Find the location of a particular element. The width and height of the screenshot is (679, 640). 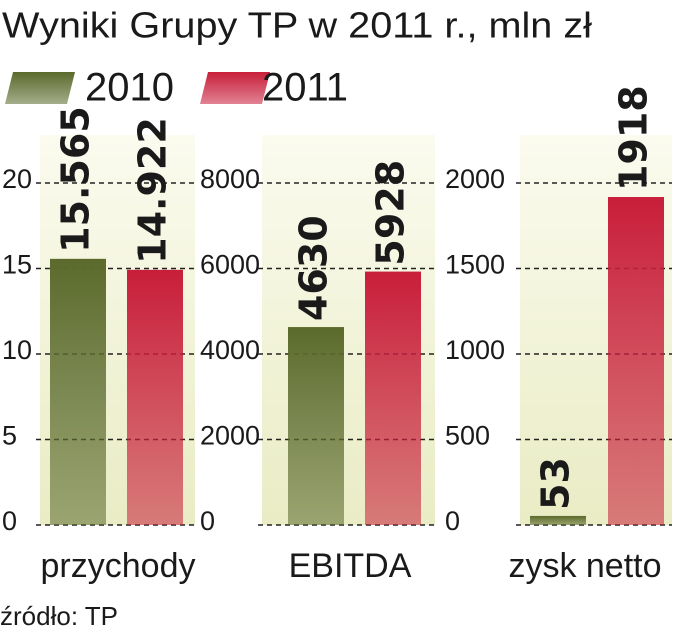

y-tick-label: 6000 is located at coordinates (230, 265).